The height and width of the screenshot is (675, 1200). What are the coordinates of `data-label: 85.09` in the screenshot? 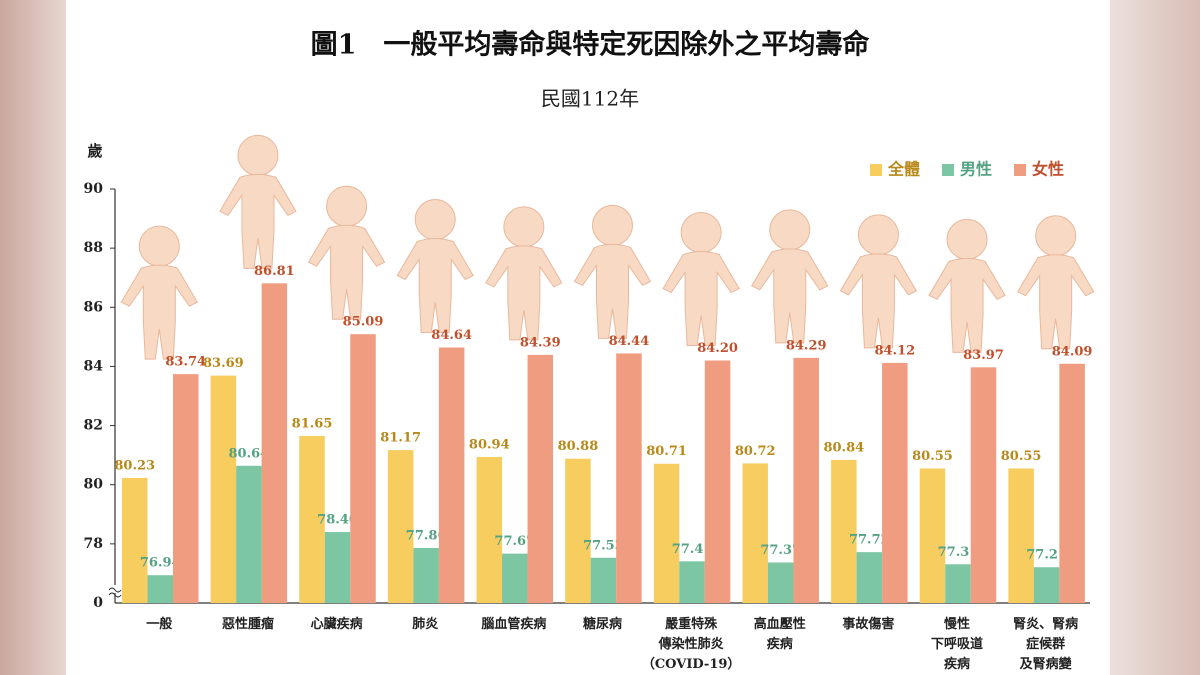 It's located at (363, 322).